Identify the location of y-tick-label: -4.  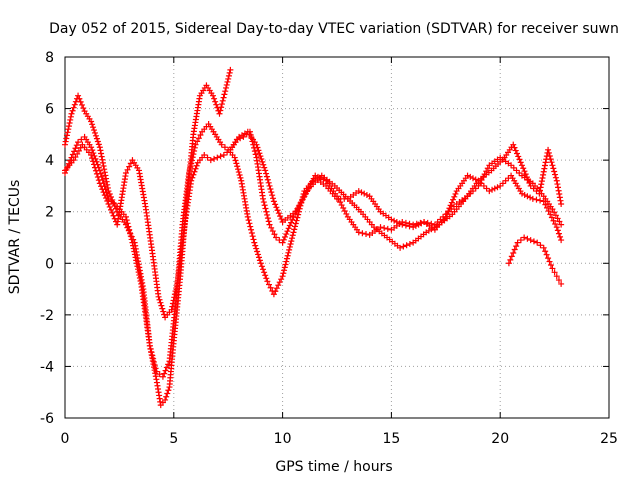
(47, 367).